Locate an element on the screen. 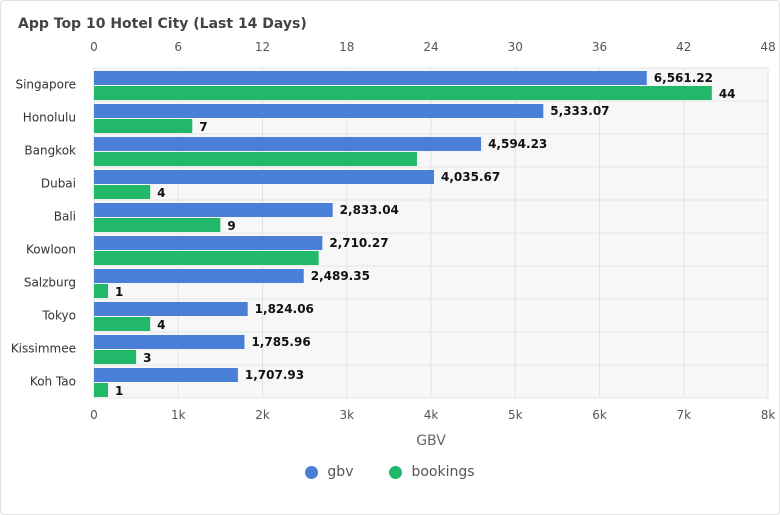  category-label: Salzburg is located at coordinates (50, 283).